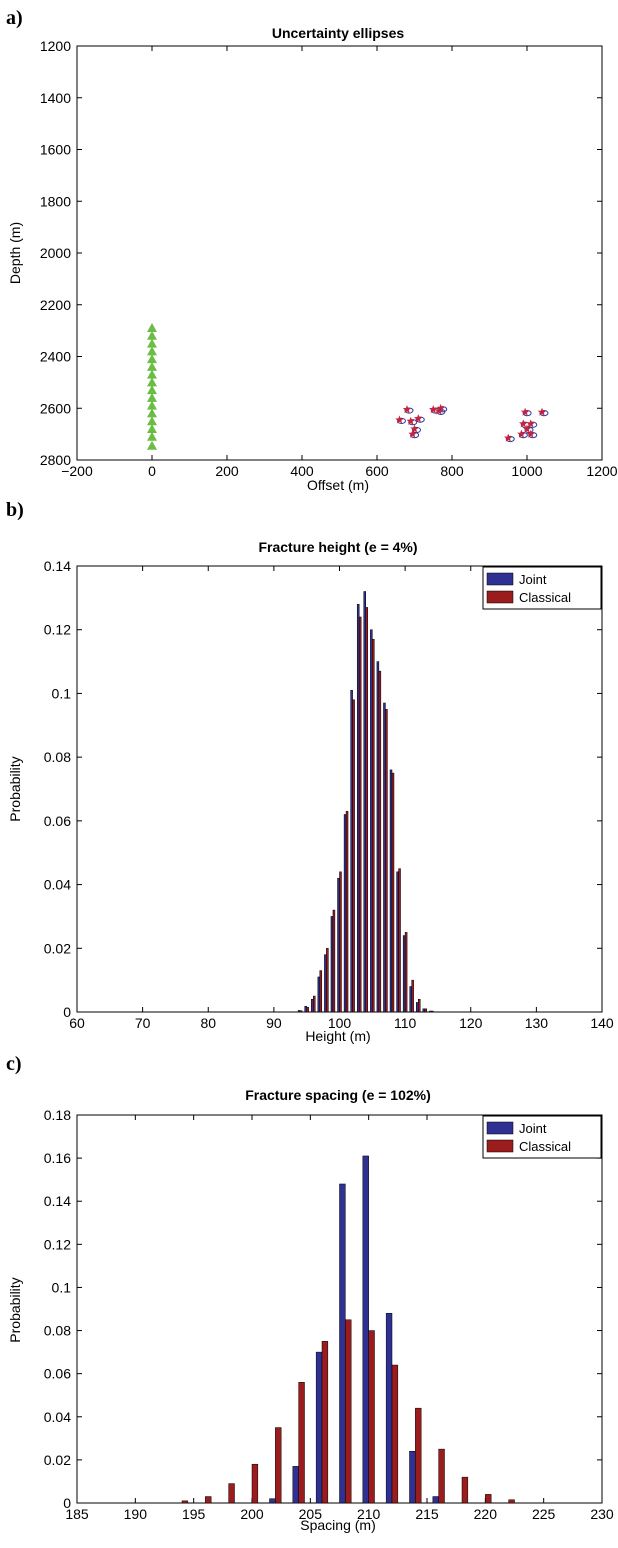 Image resolution: width=618 pixels, height=1548 pixels. Describe the element at coordinates (77, 1514) in the screenshot. I see `x-tick-label: 185` at that location.